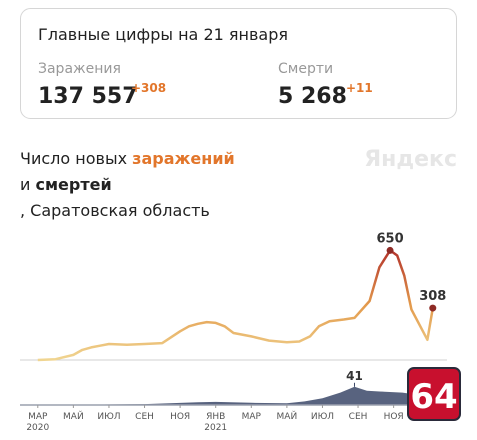 This screenshot has width=477, height=440. Describe the element at coordinates (312, 96) in the screenshot. I see `stat-value: 5 268` at that location.